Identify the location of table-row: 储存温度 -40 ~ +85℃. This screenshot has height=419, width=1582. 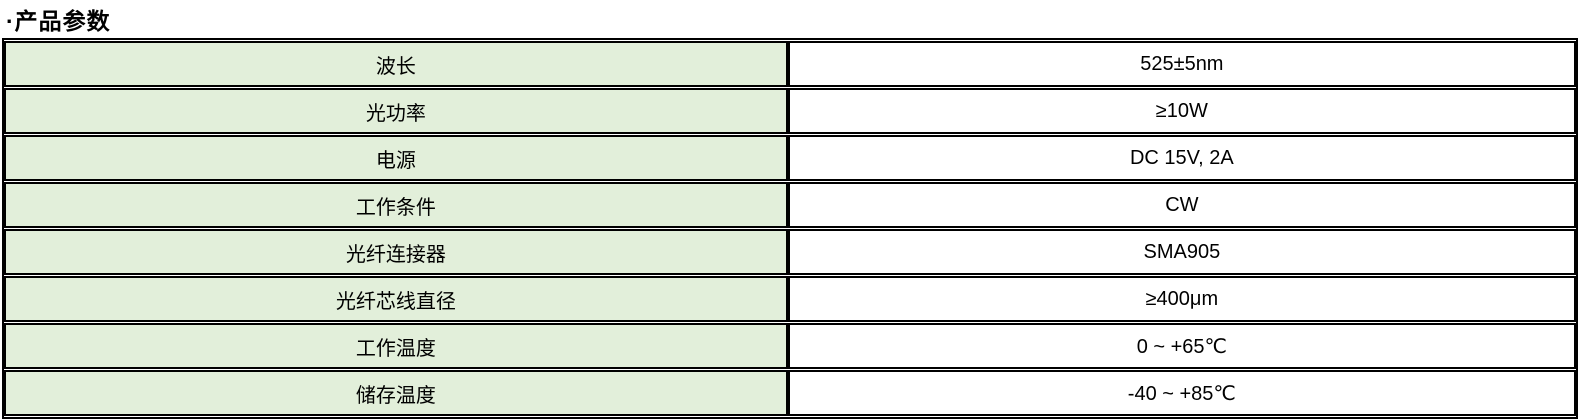
(790, 393).